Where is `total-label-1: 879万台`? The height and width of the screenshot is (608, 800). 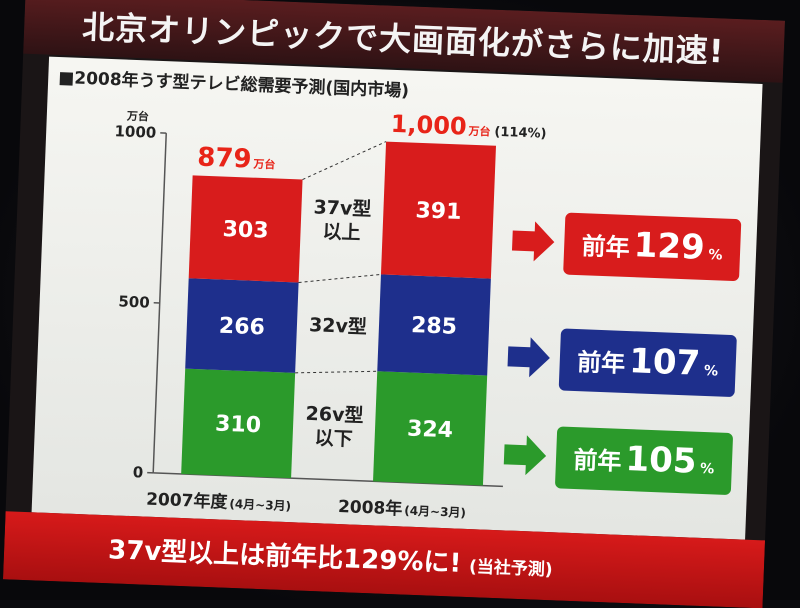 total-label-1: 879万台 is located at coordinates (236, 158).